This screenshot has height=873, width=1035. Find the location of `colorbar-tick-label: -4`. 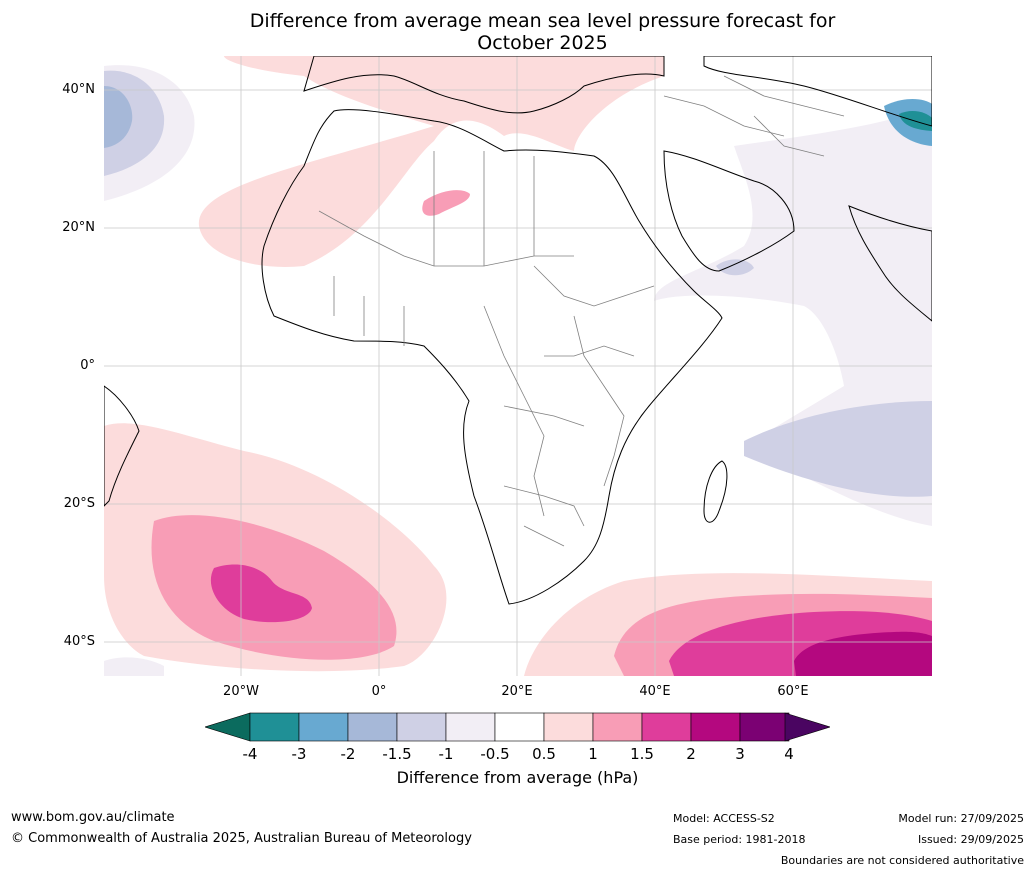

colorbar-tick-label: -4 is located at coordinates (250, 754).